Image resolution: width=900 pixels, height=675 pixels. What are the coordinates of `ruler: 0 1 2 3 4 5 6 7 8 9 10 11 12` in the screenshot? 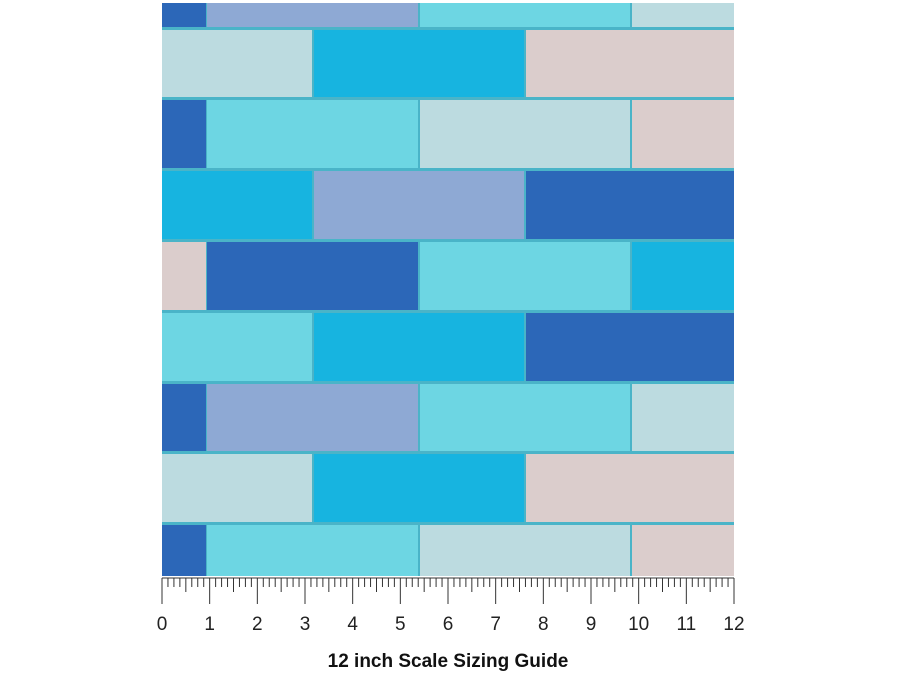 It's located at (451, 606).